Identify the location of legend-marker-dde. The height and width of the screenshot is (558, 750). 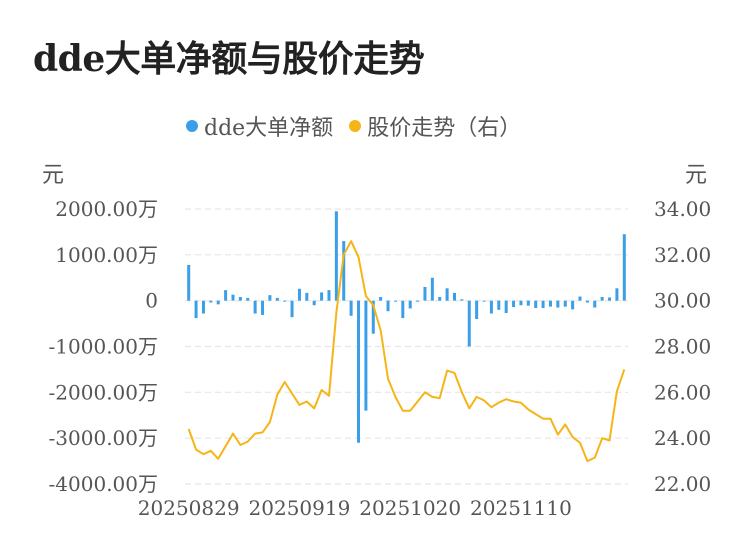
(192, 126).